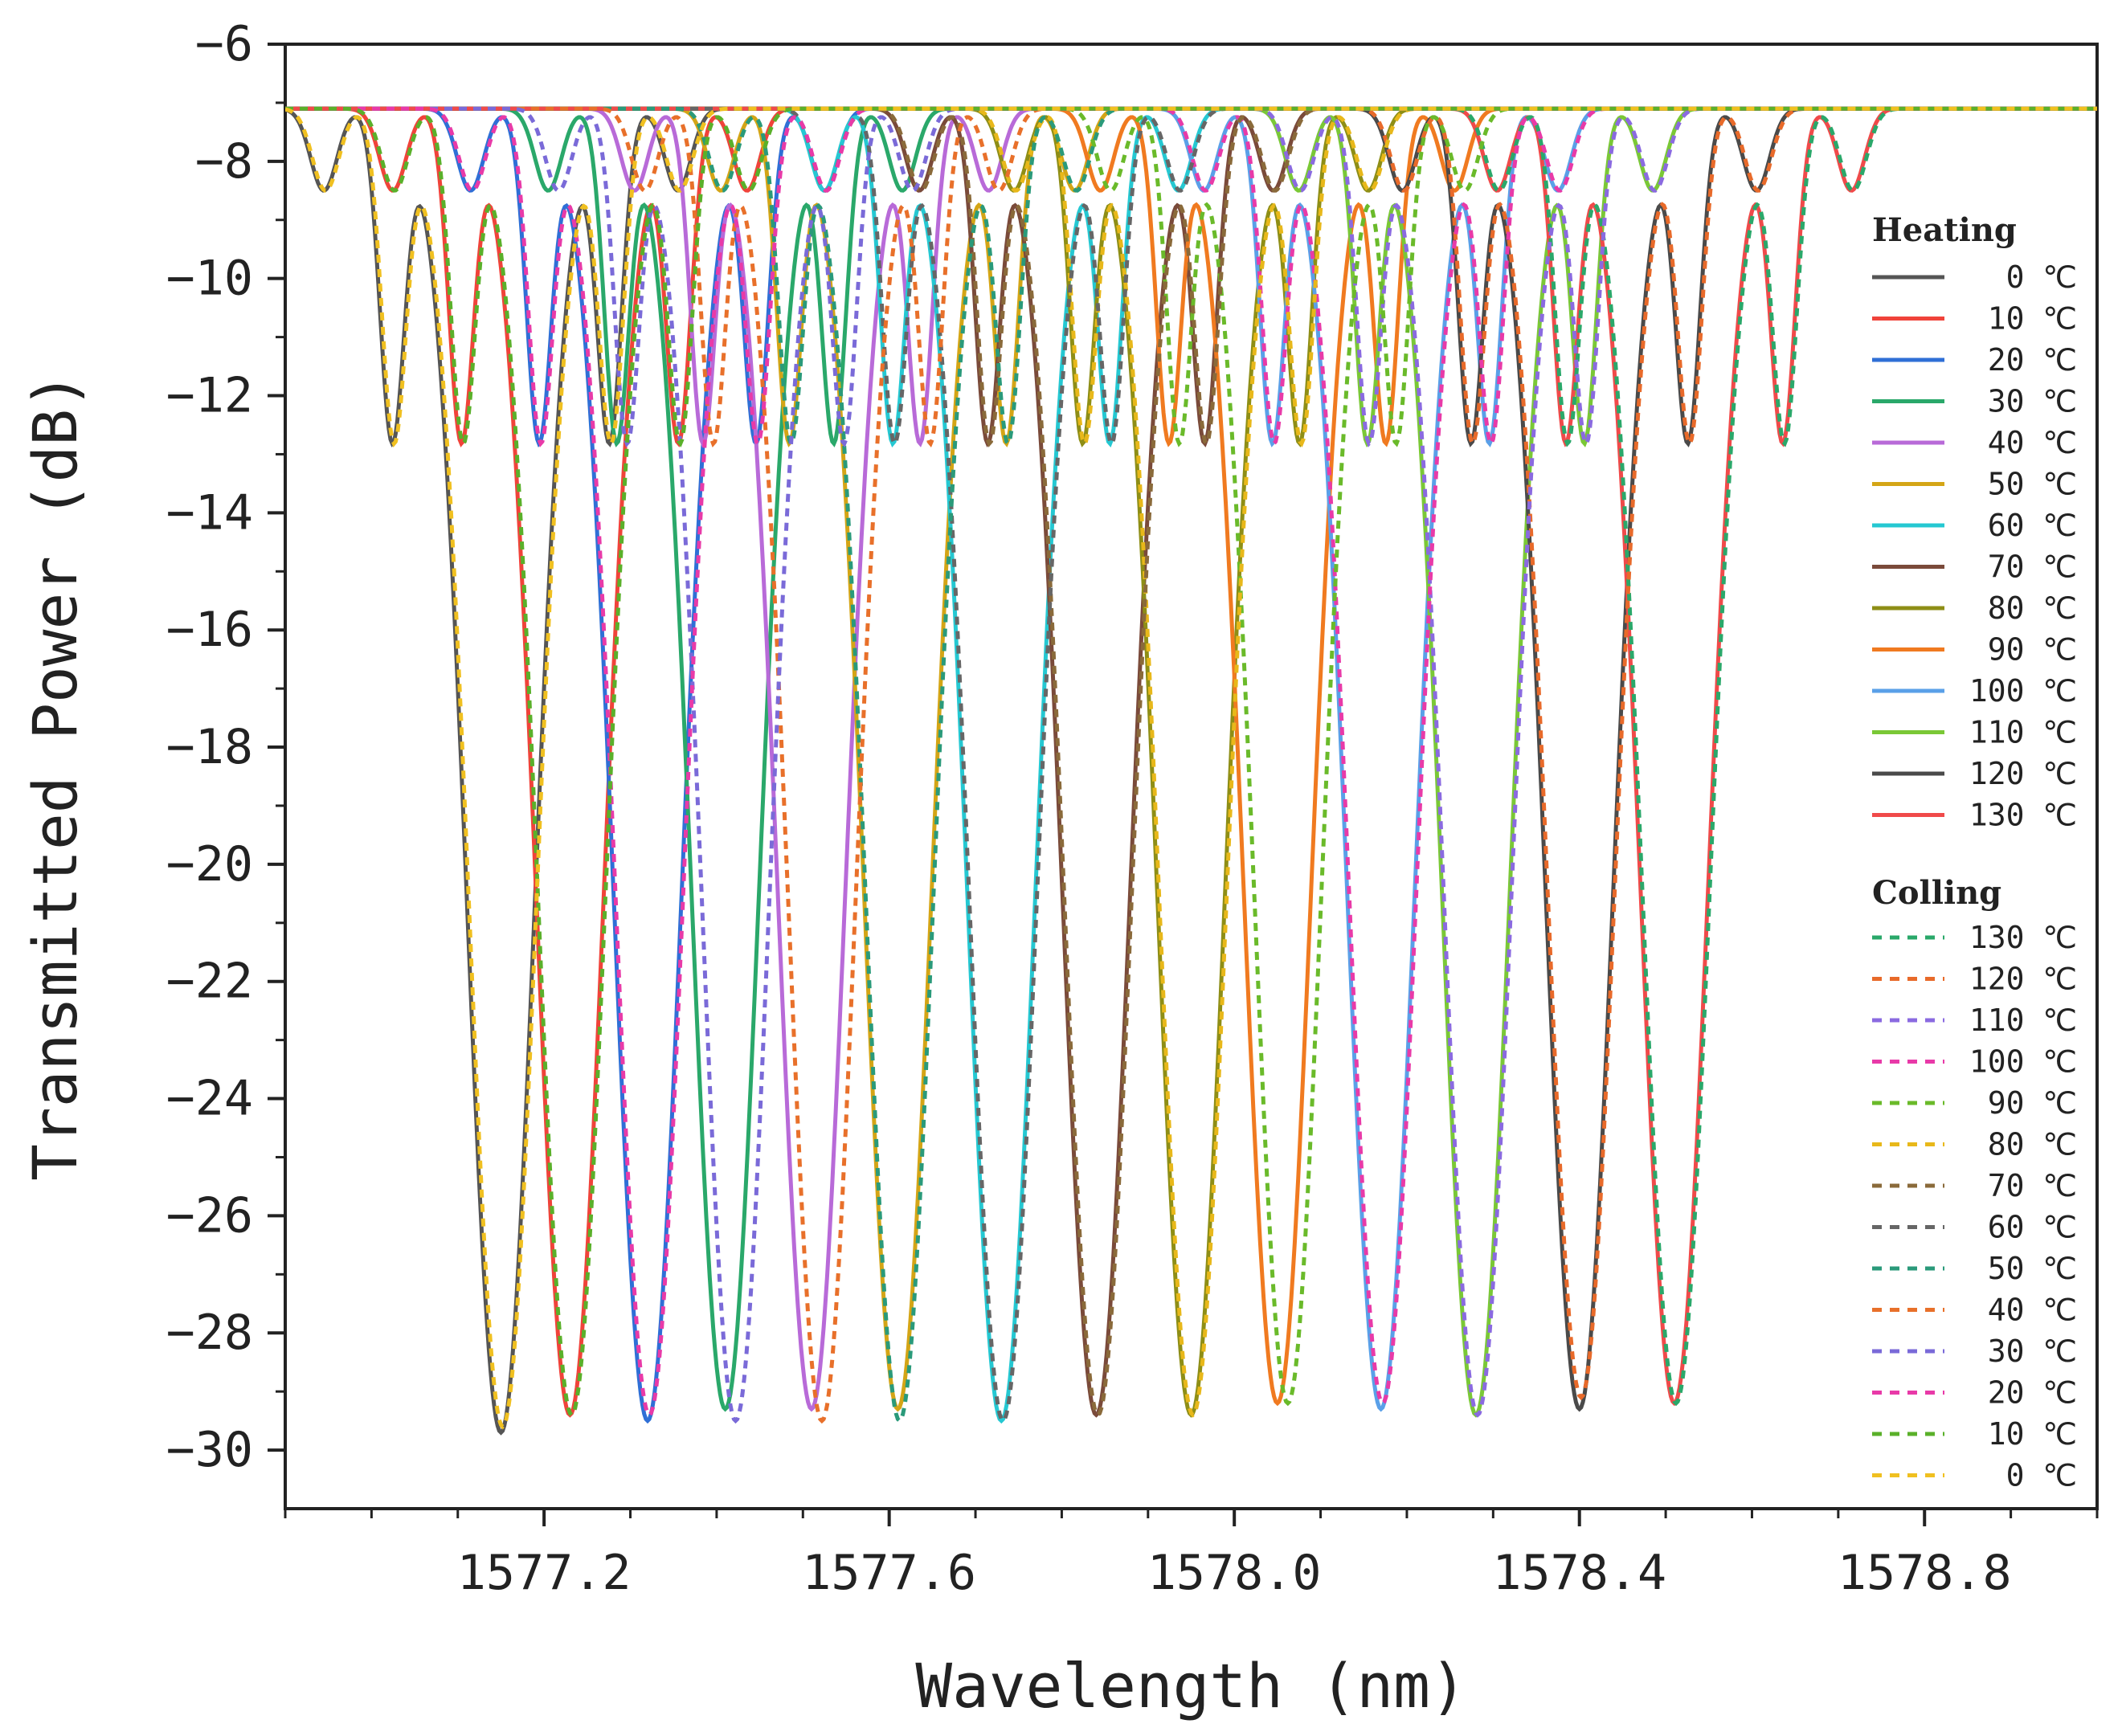 Image resolution: width=2122 pixels, height=1736 pixels. What do you see at coordinates (2032, 1185) in the screenshot?
I see `cooling-legend-label: 70 ℃` at bounding box center [2032, 1185].